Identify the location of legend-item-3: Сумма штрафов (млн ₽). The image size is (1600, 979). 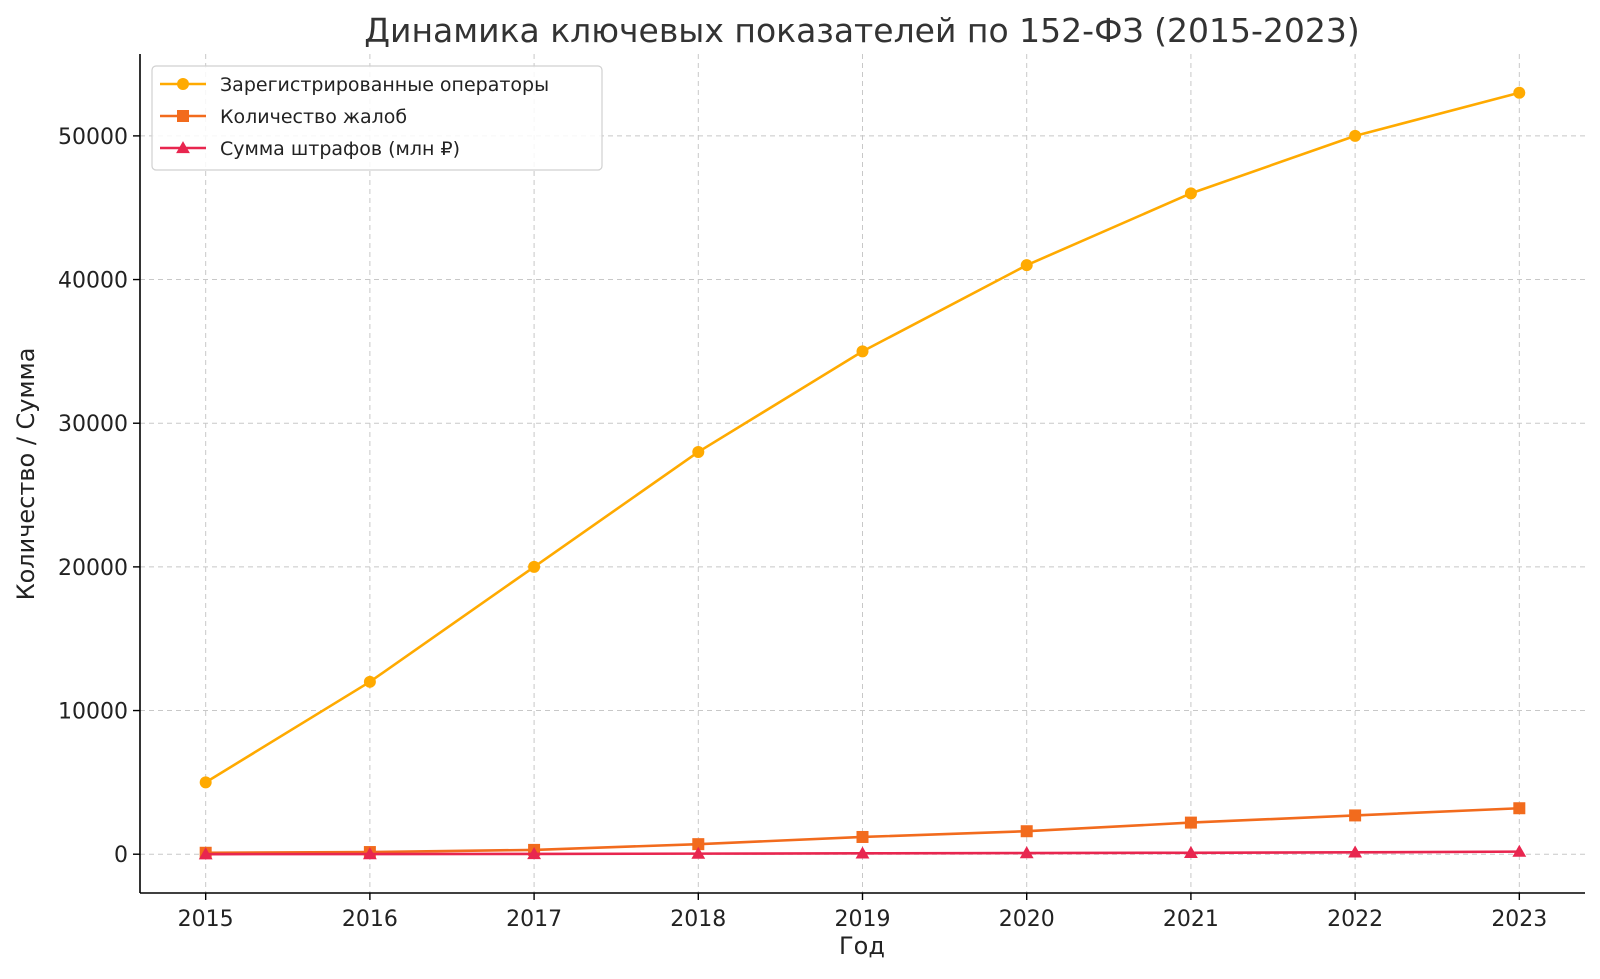
(310, 149).